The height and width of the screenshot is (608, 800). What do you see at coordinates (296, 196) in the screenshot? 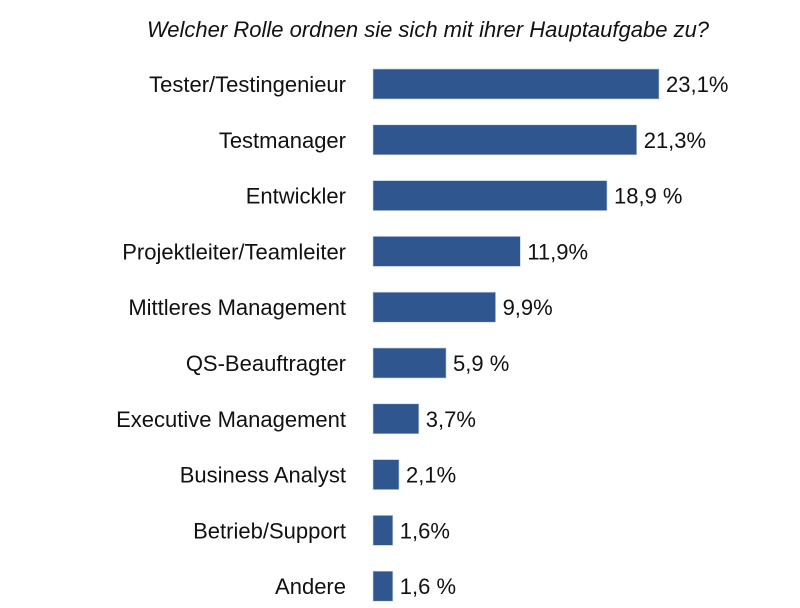
I see `category-label: Entwickler` at bounding box center [296, 196].